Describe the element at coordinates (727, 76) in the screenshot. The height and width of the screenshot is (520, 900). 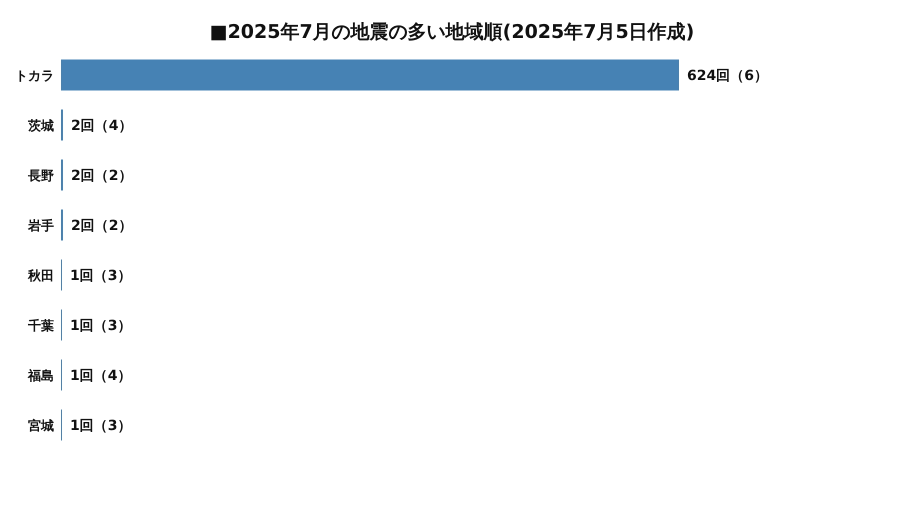
I see `data-label: 624回（6）` at that location.